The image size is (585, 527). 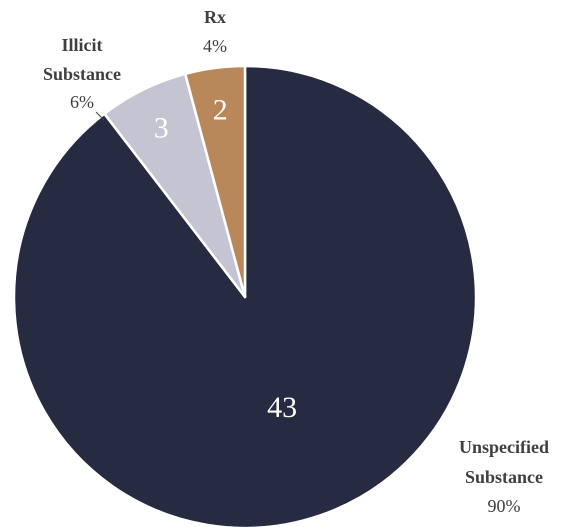 I want to click on label-unspecified-substance: Unspecified Substance 90%, so click(x=504, y=476).